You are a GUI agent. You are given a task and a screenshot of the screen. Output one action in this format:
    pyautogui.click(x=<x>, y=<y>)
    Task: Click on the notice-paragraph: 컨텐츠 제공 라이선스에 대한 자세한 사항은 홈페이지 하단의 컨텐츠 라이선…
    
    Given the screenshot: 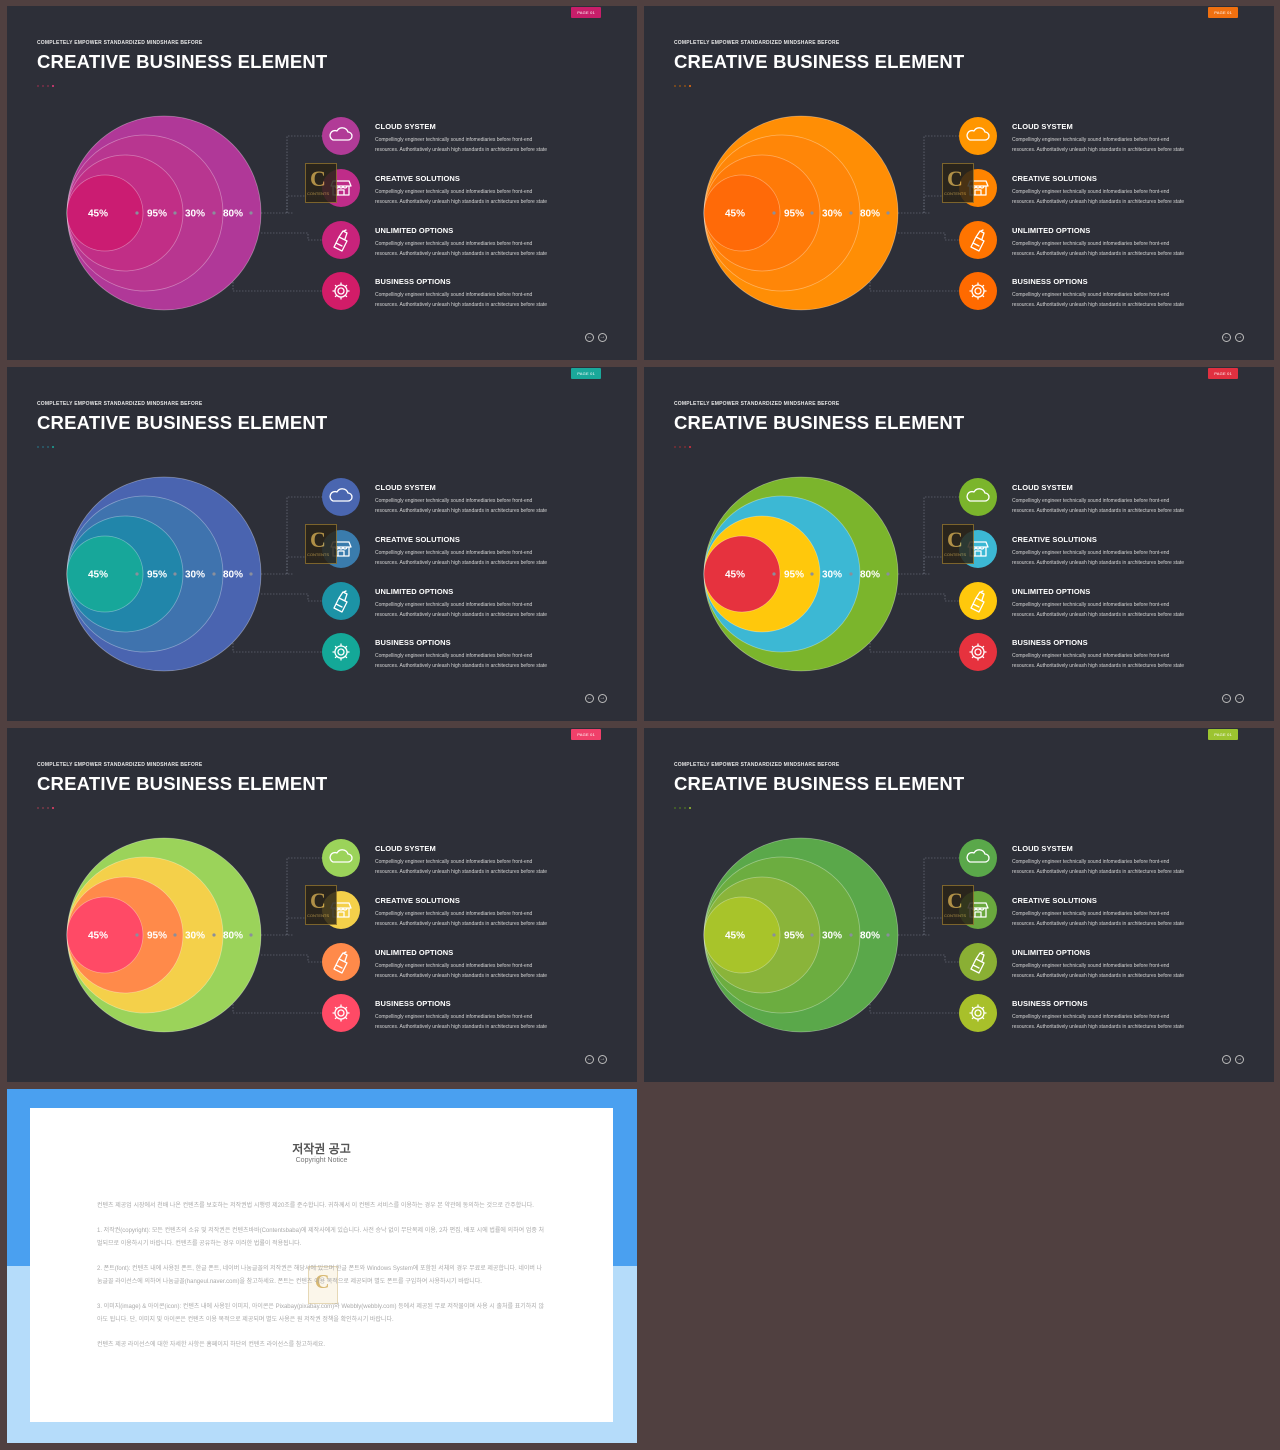 What is the action you would take?
    pyautogui.click(x=211, y=1345)
    